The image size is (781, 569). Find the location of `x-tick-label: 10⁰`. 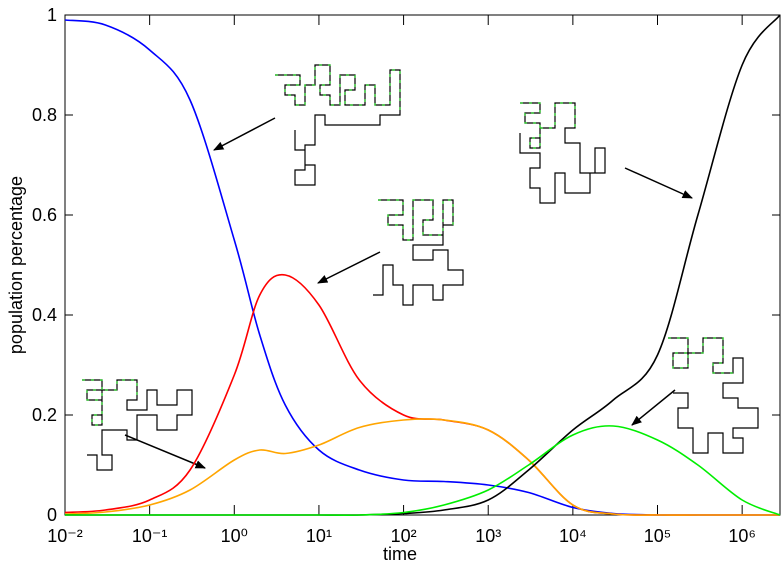

x-tick-label: 10⁰ is located at coordinates (234, 536).